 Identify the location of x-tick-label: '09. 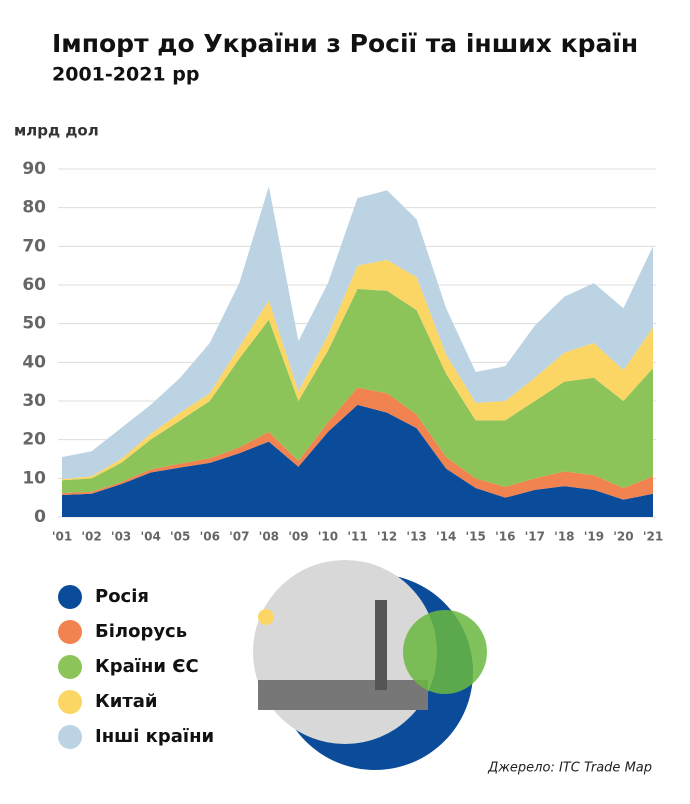
(298, 537).